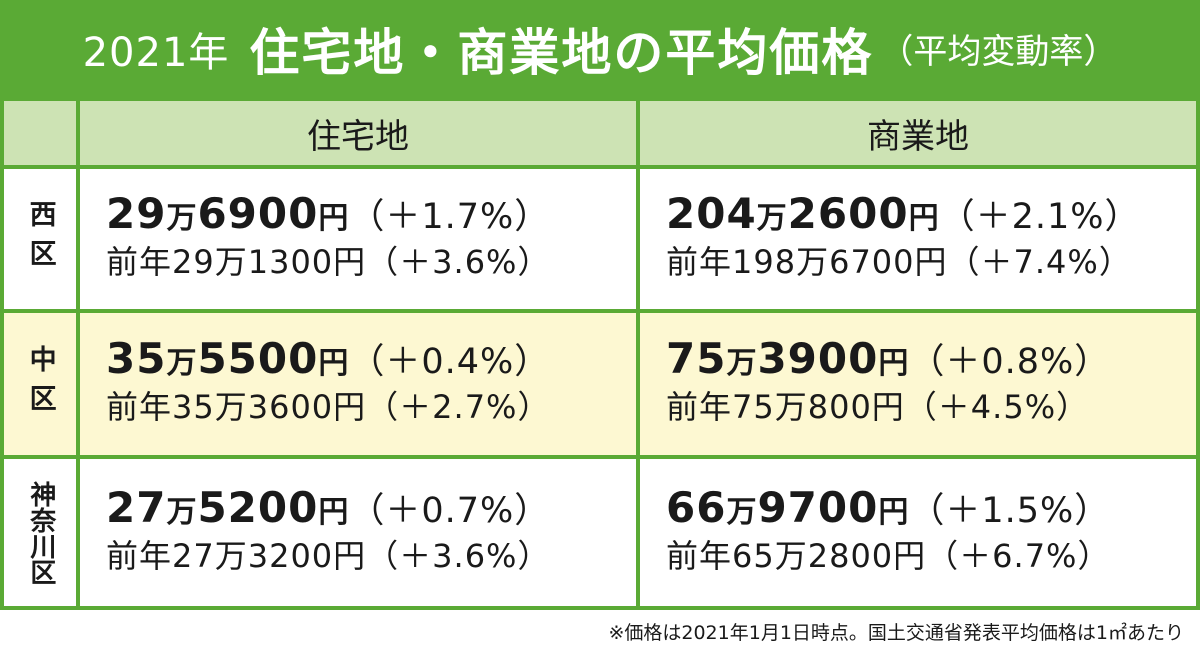 The image size is (1200, 651). What do you see at coordinates (888, 359) in the screenshot?
I see `current-price: 75万3900円（＋0.8%）` at bounding box center [888, 359].